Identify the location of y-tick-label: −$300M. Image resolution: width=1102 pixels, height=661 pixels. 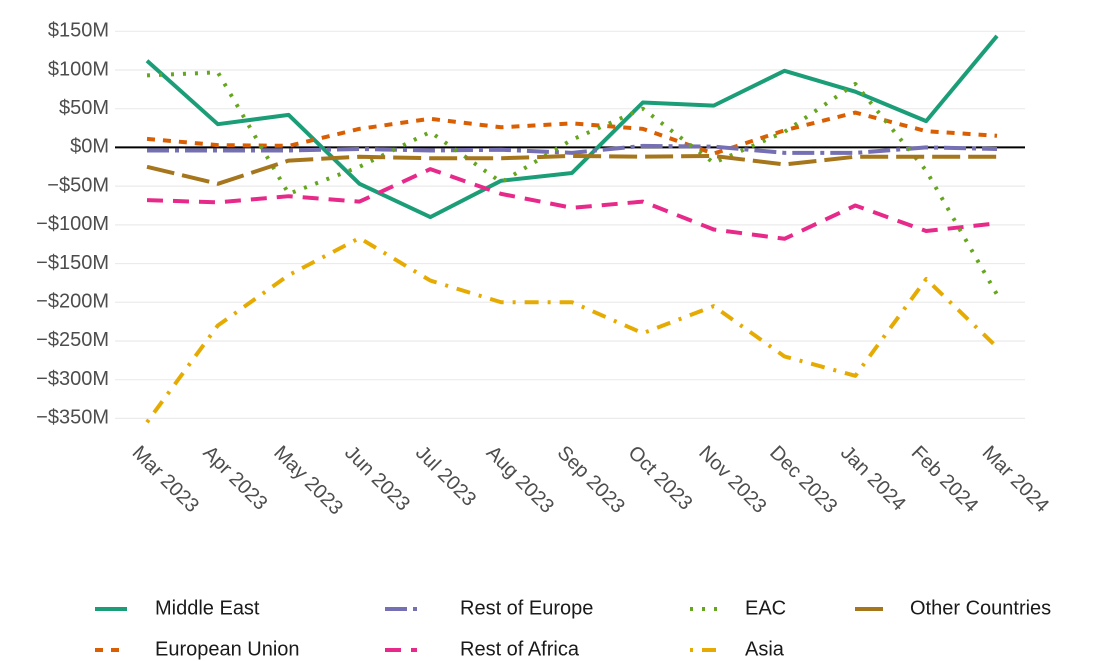
(72, 379).